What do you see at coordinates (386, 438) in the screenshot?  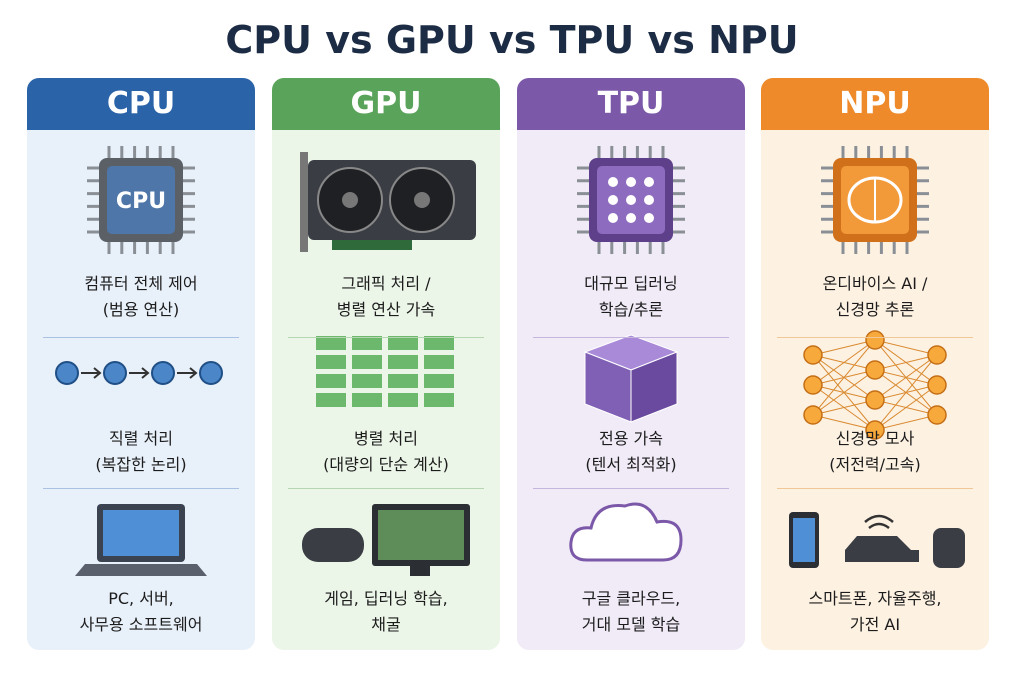 I see `description-line: 병렬 처리` at bounding box center [386, 438].